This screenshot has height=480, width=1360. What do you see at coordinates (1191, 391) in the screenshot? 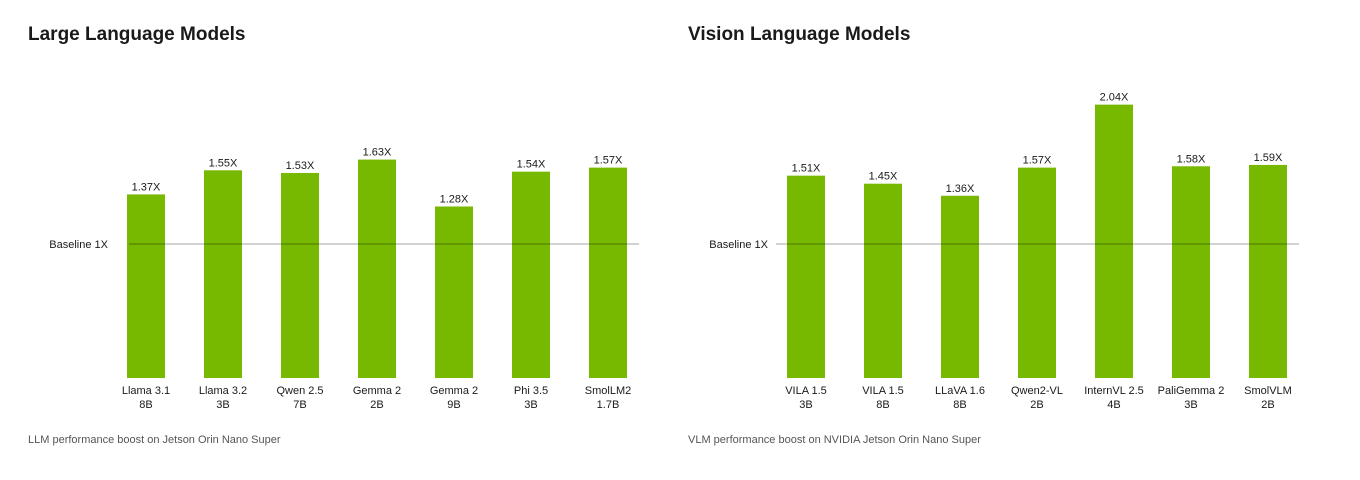
I see `vlm-category-label: PaliGemma 2` at bounding box center [1191, 391].